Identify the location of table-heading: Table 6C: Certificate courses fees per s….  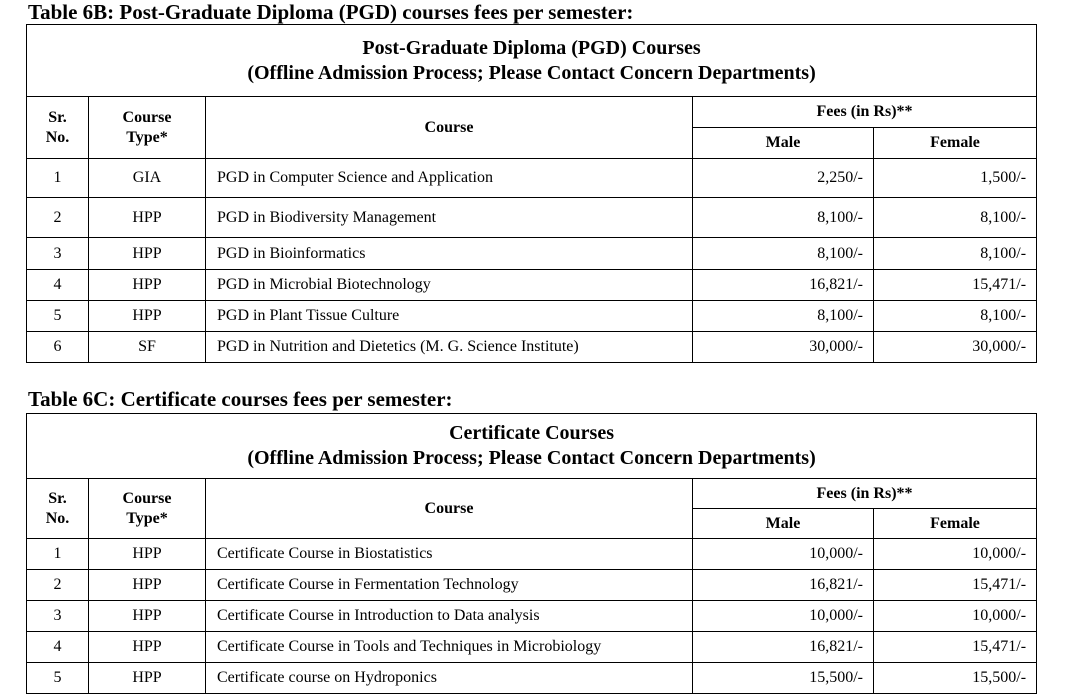
(240, 399).